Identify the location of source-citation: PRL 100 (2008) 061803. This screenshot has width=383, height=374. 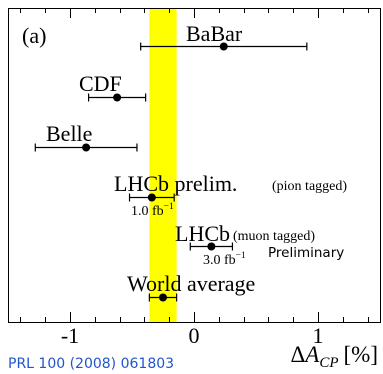
(91, 364).